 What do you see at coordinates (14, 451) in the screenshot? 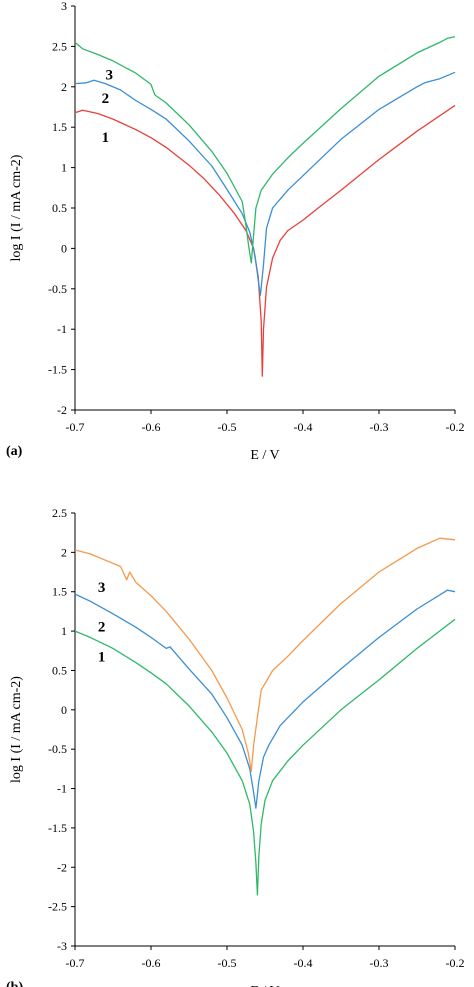
I see `panel-label: (a)` at bounding box center [14, 451].